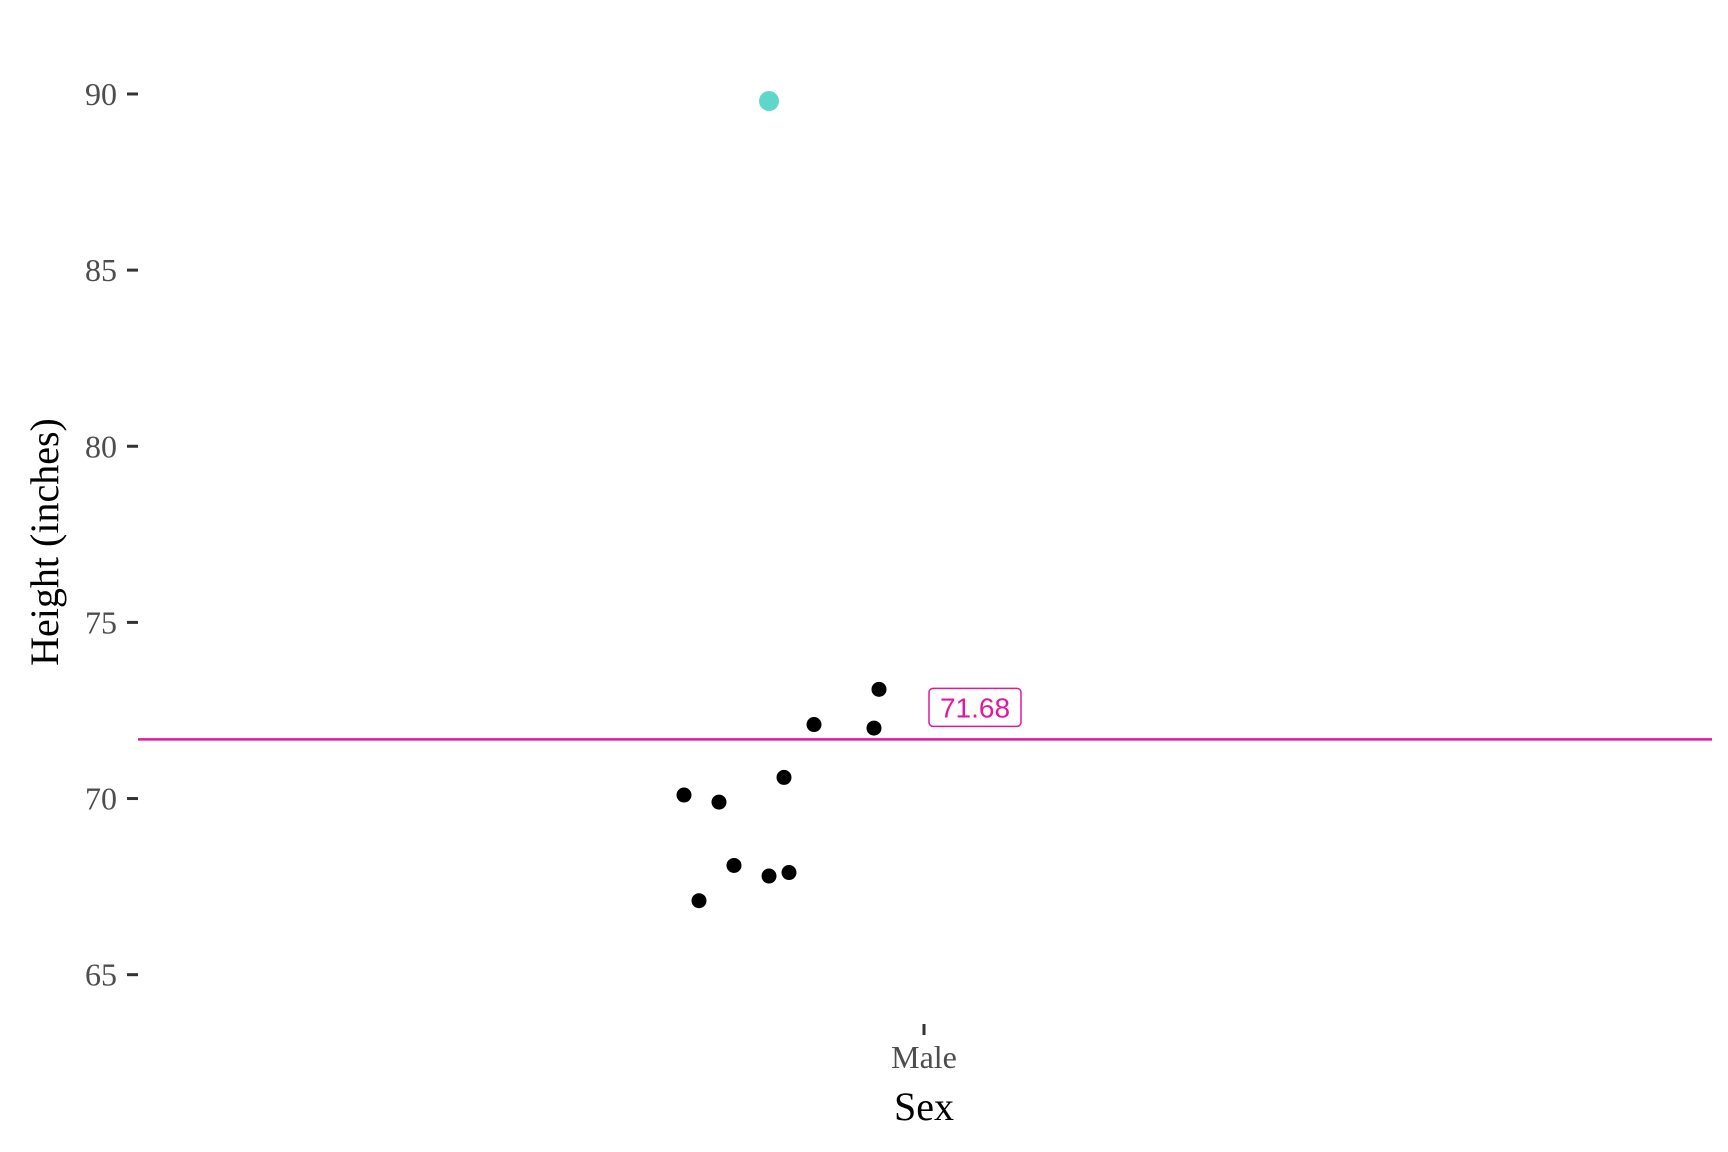 The image size is (1728, 1152). Describe the element at coordinates (44, 542) in the screenshot. I see `y-axis-title: Height (inches)` at that location.